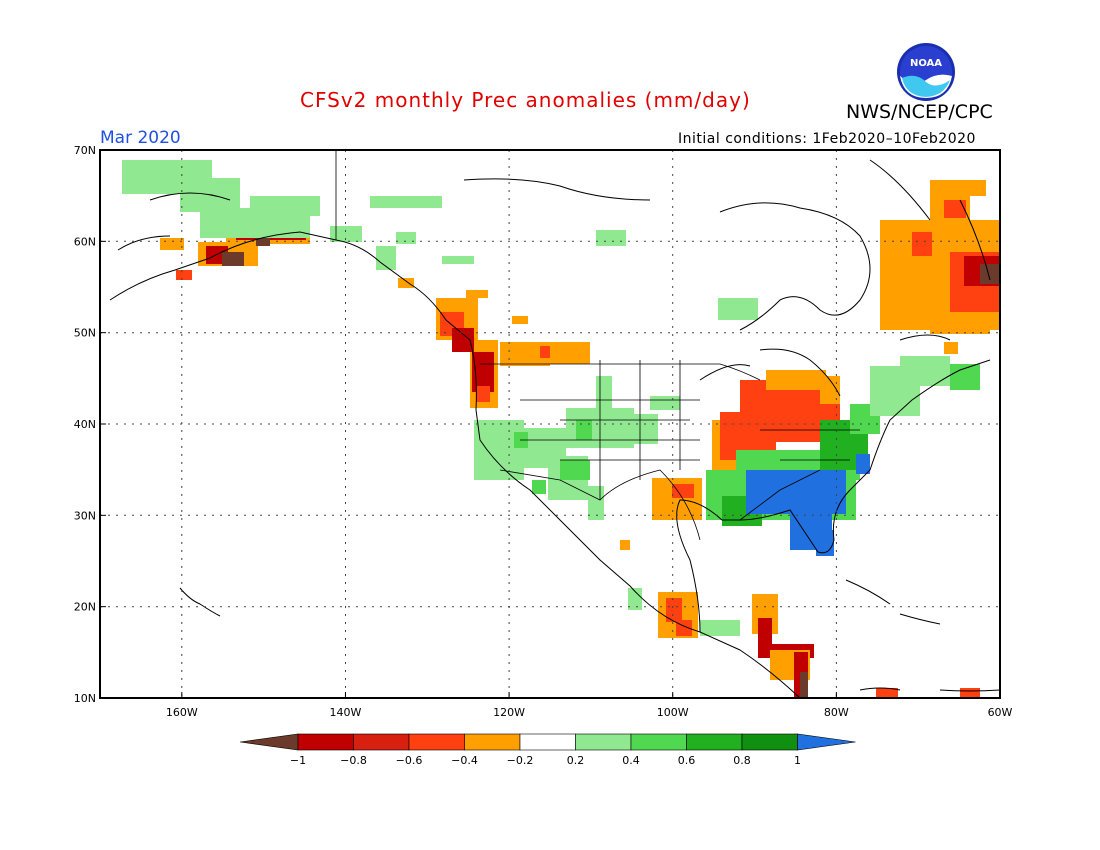 This screenshot has height=850, width=1100. What do you see at coordinates (836, 712) in the screenshot?
I see `longitude-label: 80W` at bounding box center [836, 712].